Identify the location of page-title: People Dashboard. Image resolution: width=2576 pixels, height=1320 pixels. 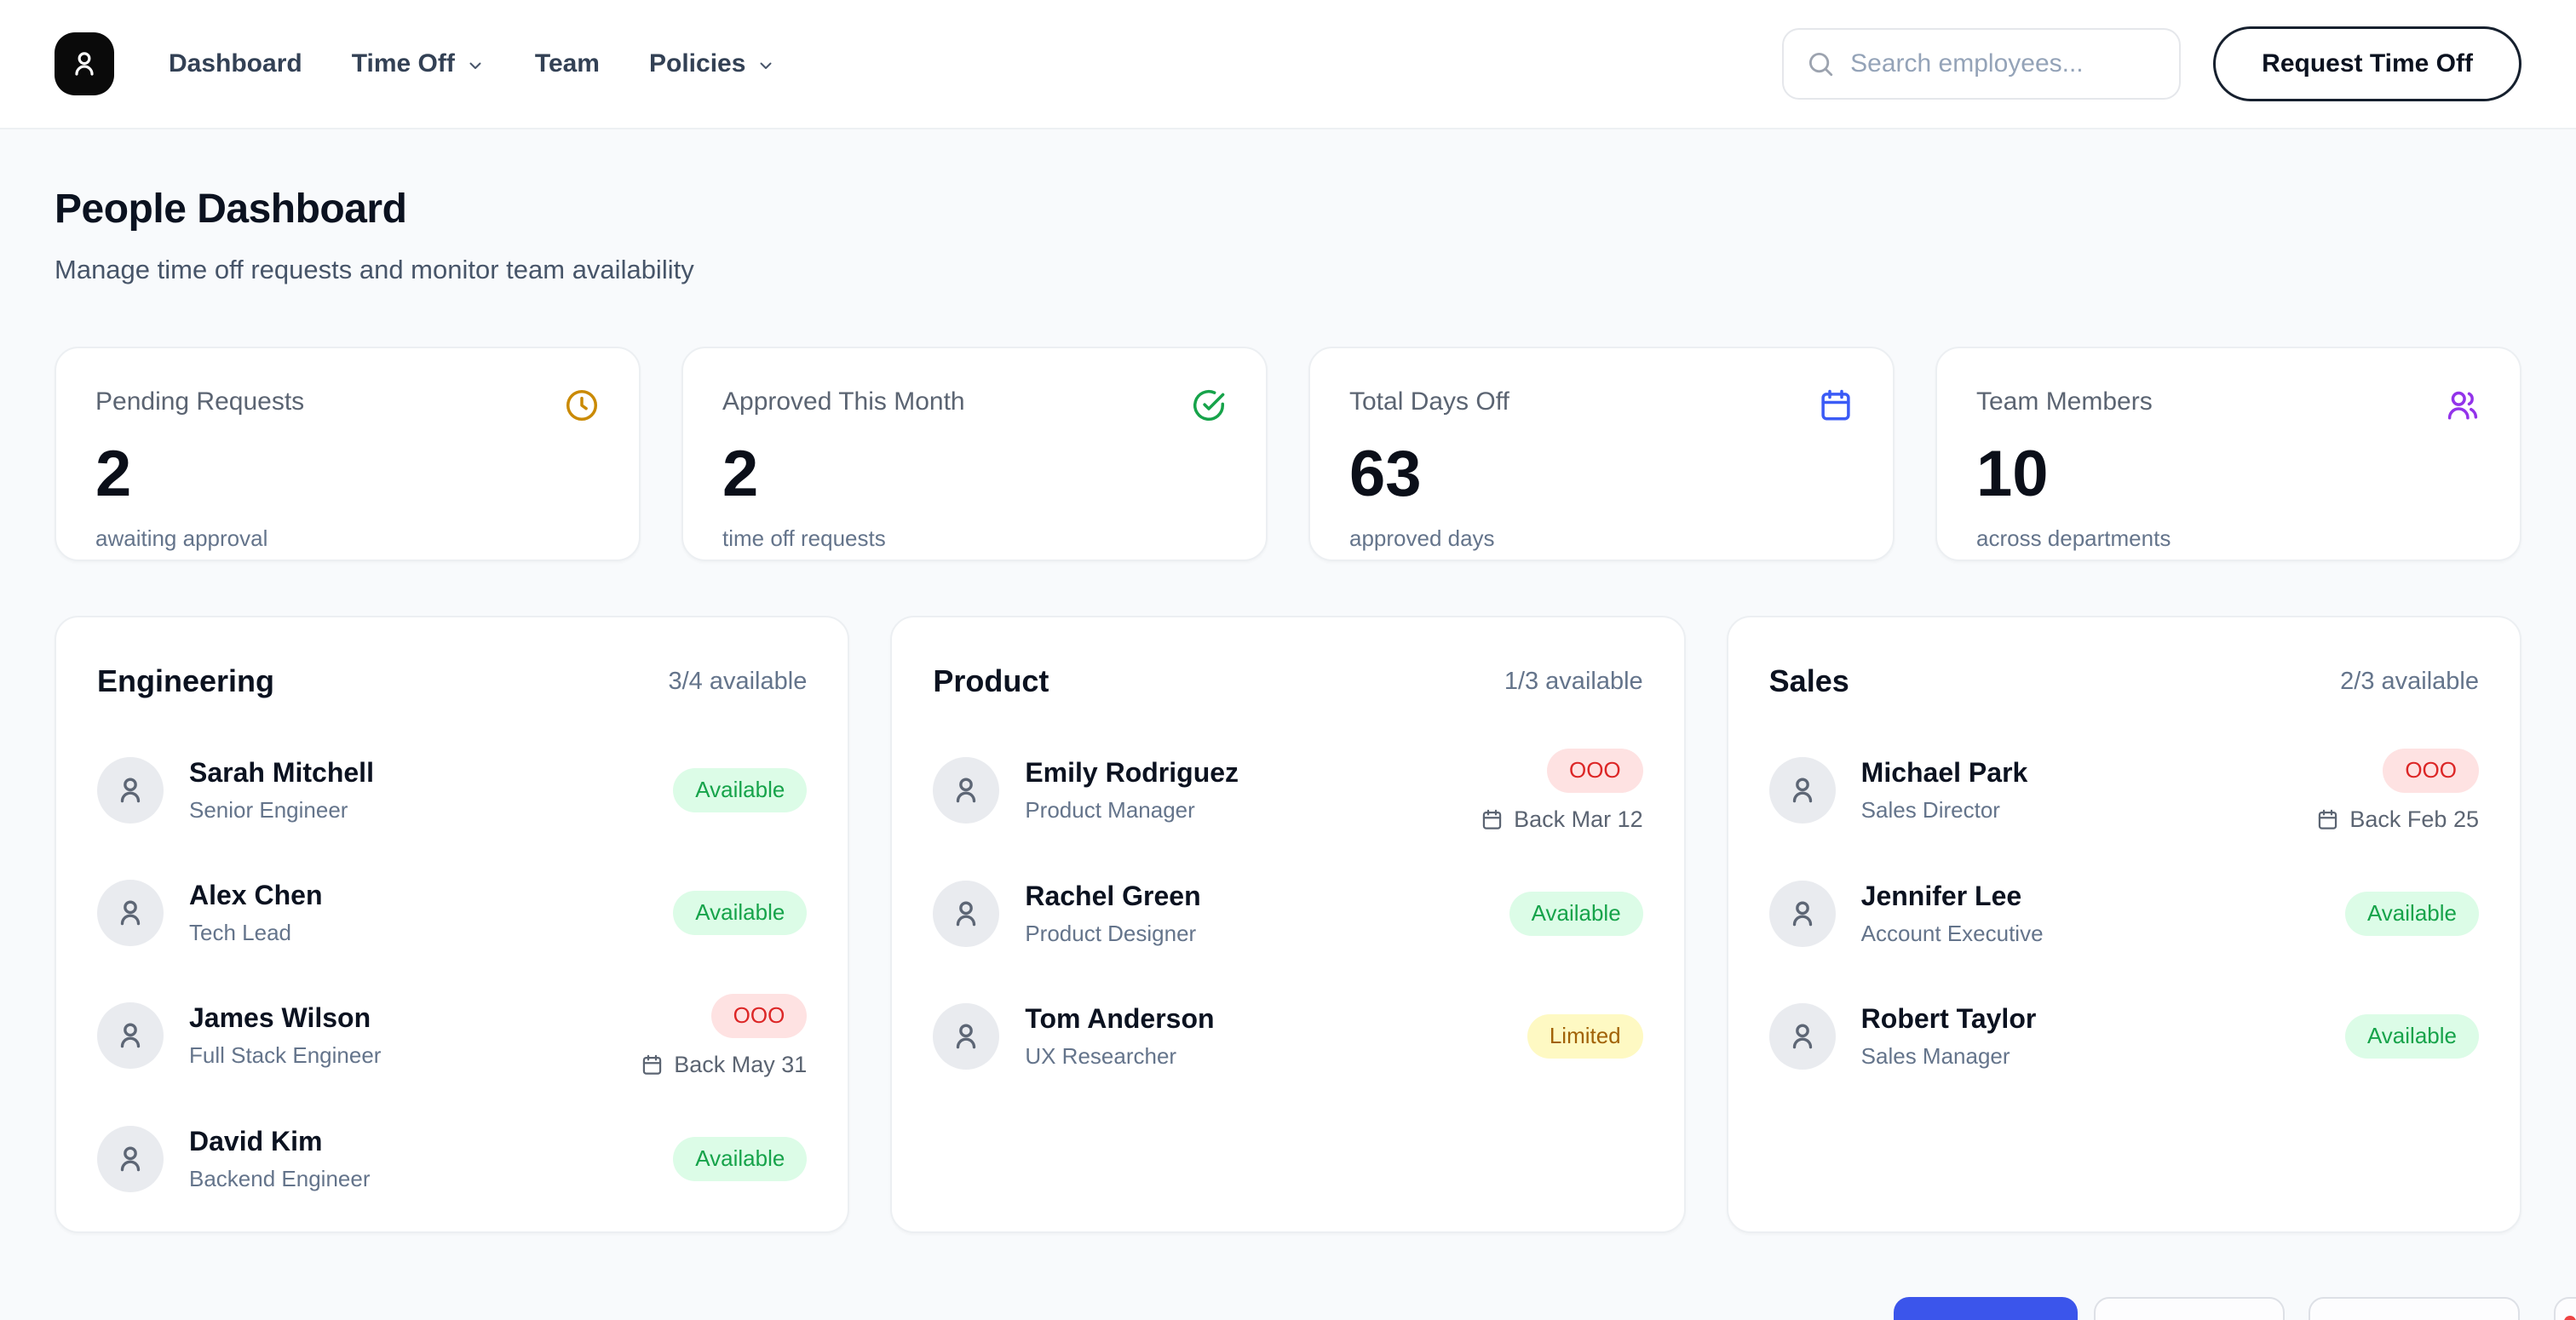
(231, 209).